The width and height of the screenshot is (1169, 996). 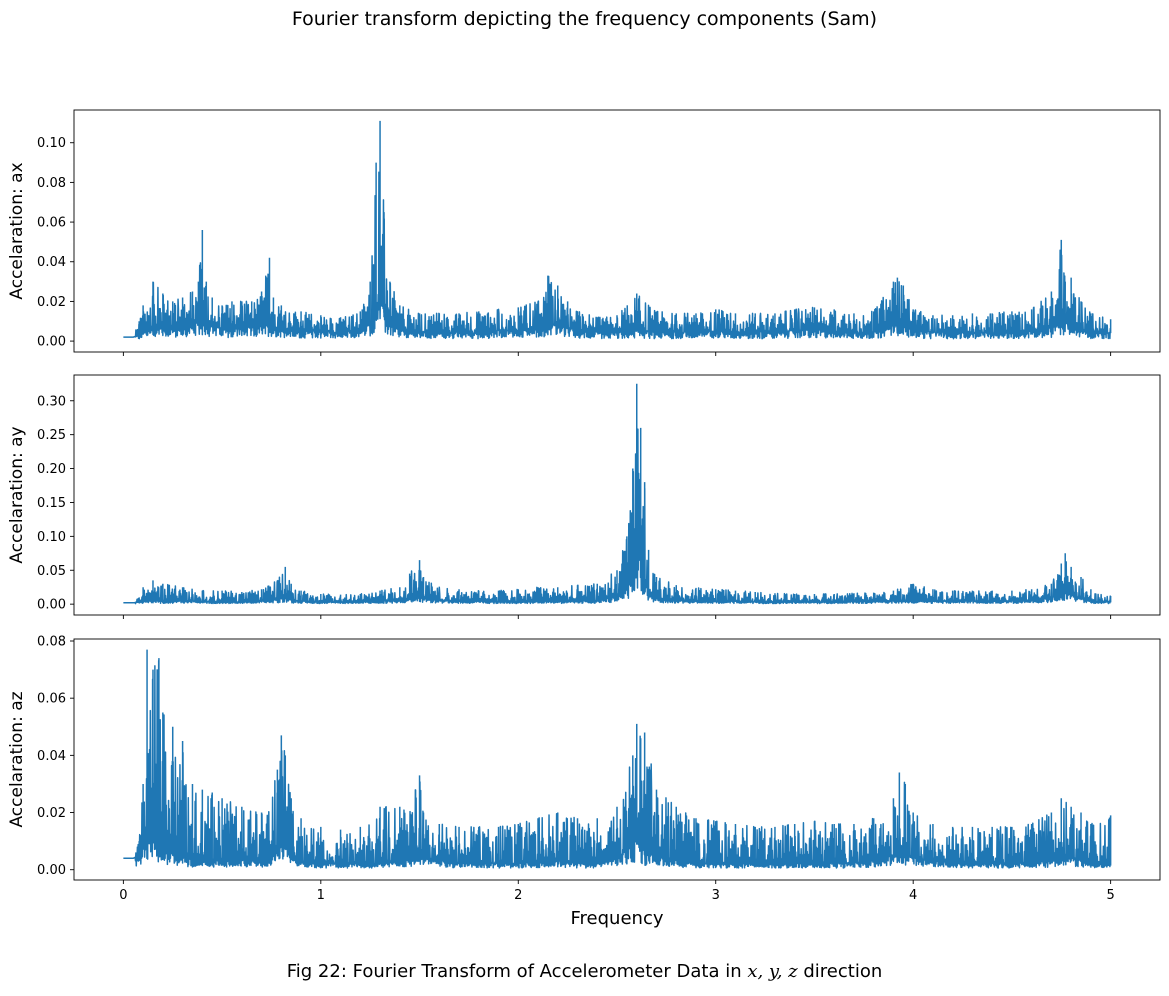 What do you see at coordinates (17, 494) in the screenshot?
I see `y-axis-label: Accelaration: ay` at bounding box center [17, 494].